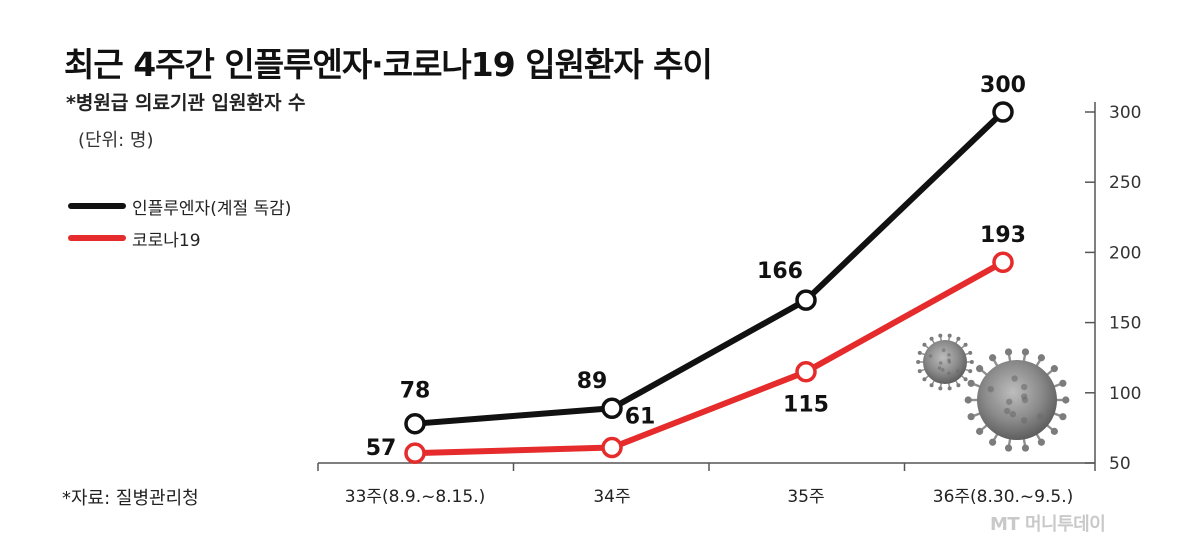 The image size is (1200, 543). What do you see at coordinates (415, 497) in the screenshot?
I see `x-tick-label: 33주(8.9.~8.15.)` at bounding box center [415, 497].